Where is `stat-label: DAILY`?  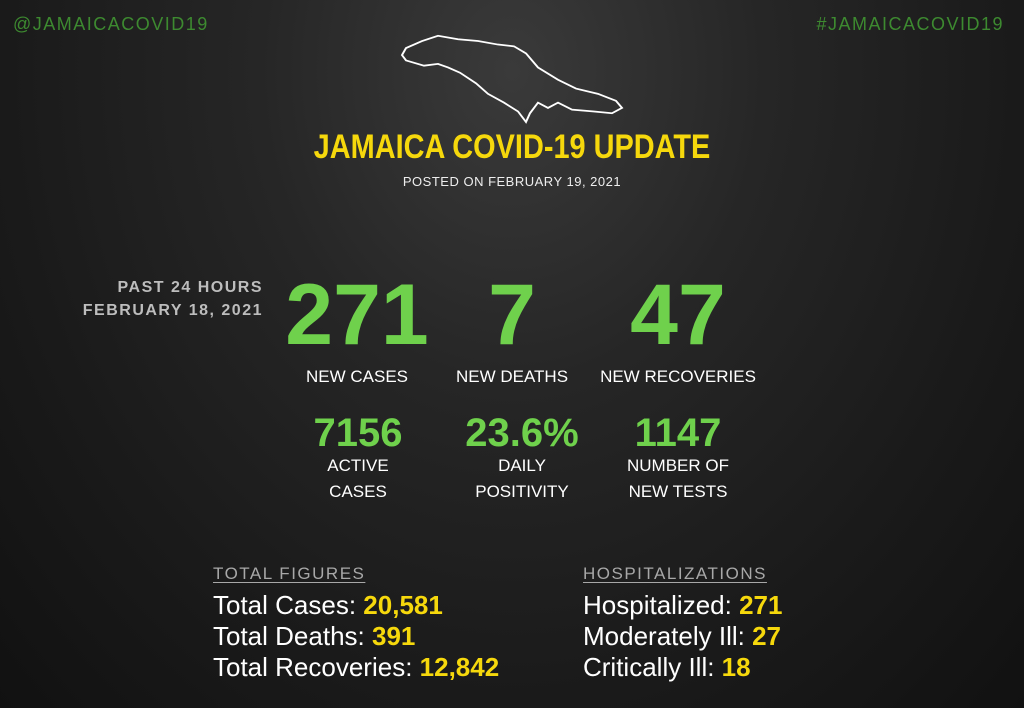
stat-label: DAILY is located at coordinates (522, 465).